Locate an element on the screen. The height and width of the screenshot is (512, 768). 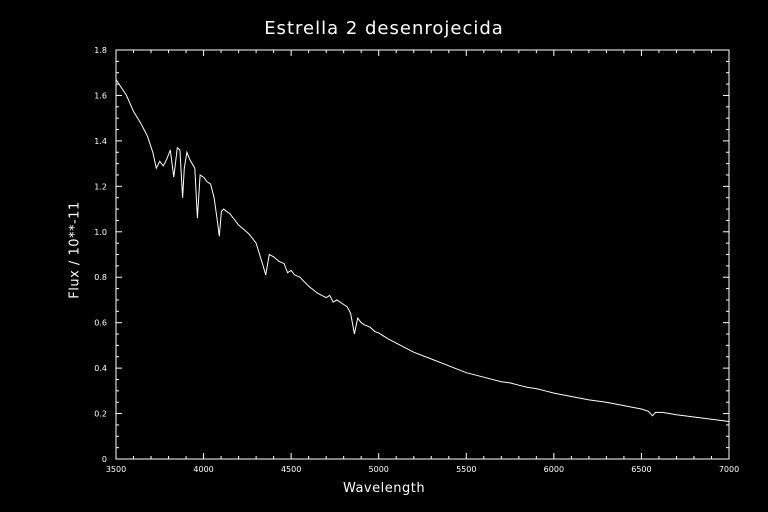
y-tick-label: 0.2 is located at coordinates (100, 414).